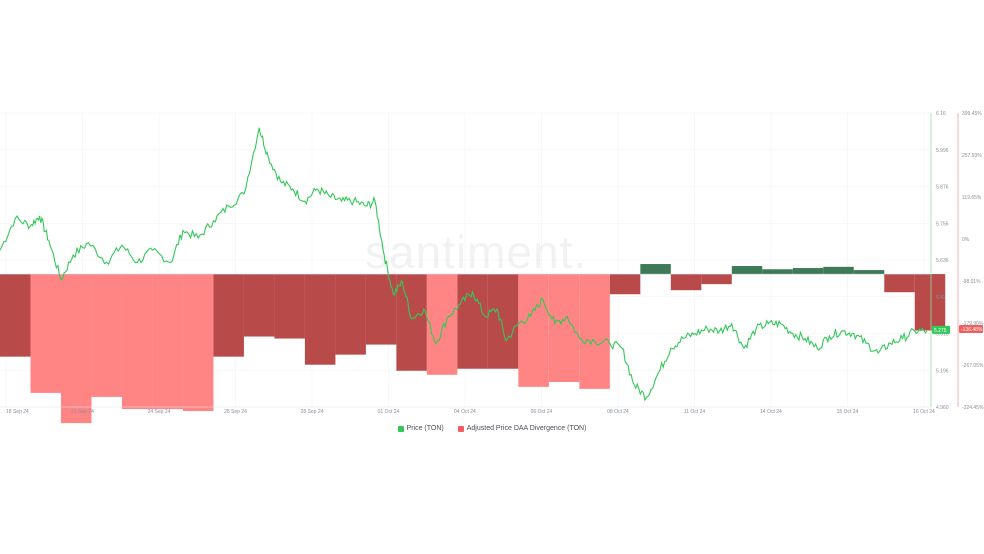 Image resolution: width=984 pixels, height=554 pixels. I want to click on x-axis-tick: 04 Oct 24, so click(465, 412).